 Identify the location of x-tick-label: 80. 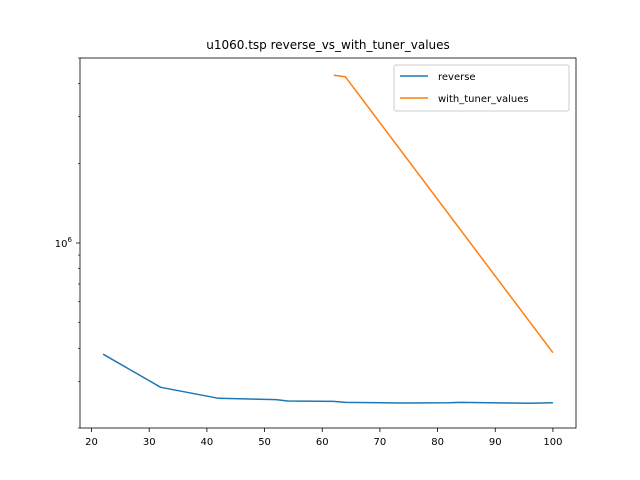
(437, 442).